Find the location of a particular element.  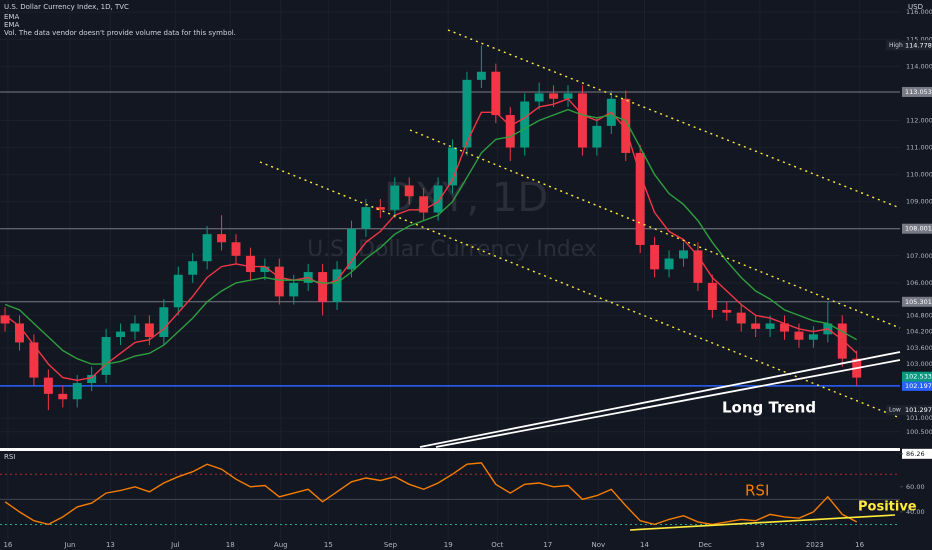

y-tick-label: 110.000 is located at coordinates (919, 175).